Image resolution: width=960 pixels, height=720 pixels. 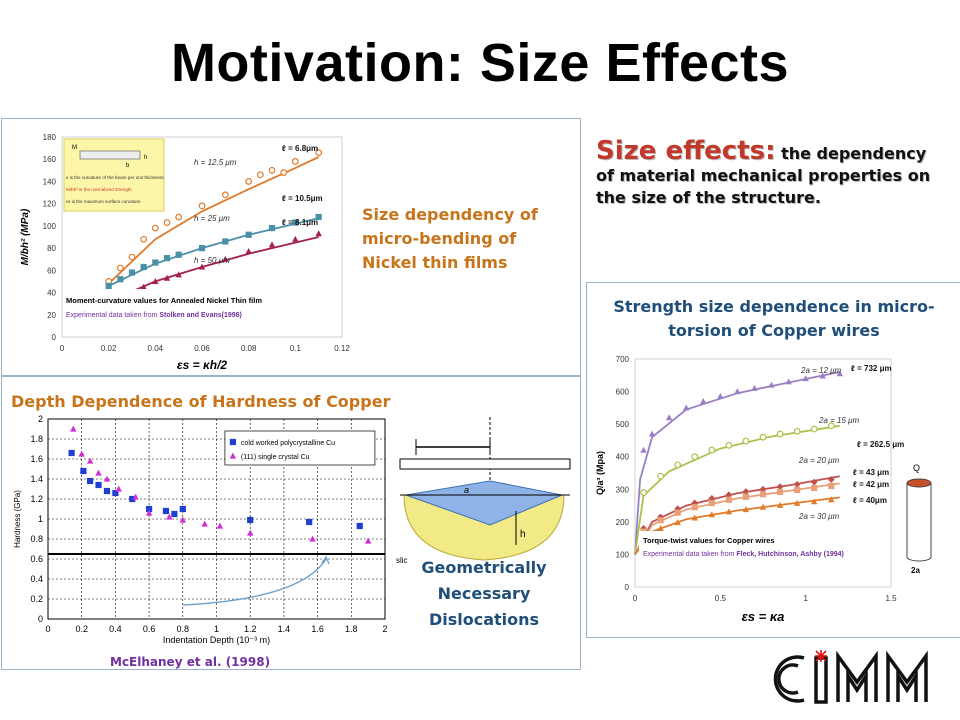 I want to click on svg-text: slic, so click(x=402, y=560).